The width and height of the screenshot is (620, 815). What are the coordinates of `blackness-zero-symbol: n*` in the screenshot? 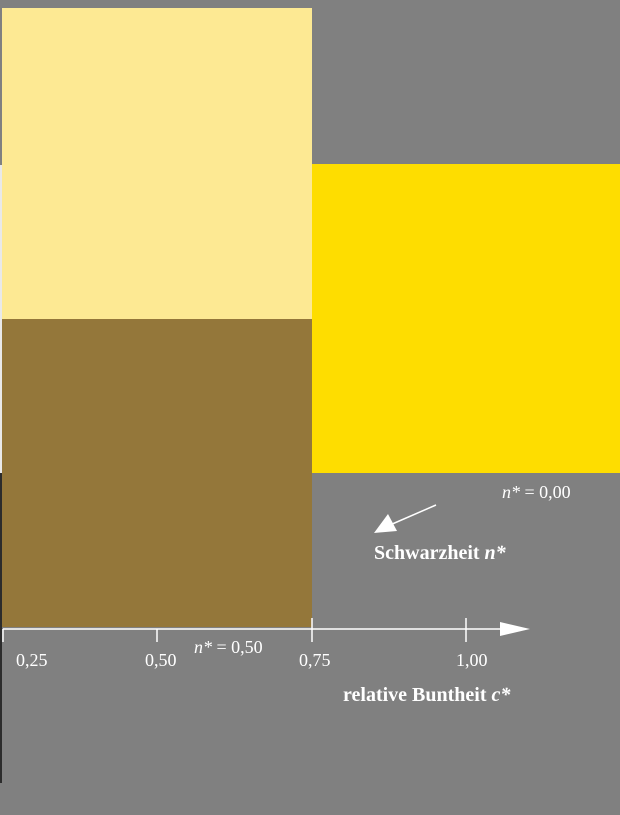 It's located at (511, 492).